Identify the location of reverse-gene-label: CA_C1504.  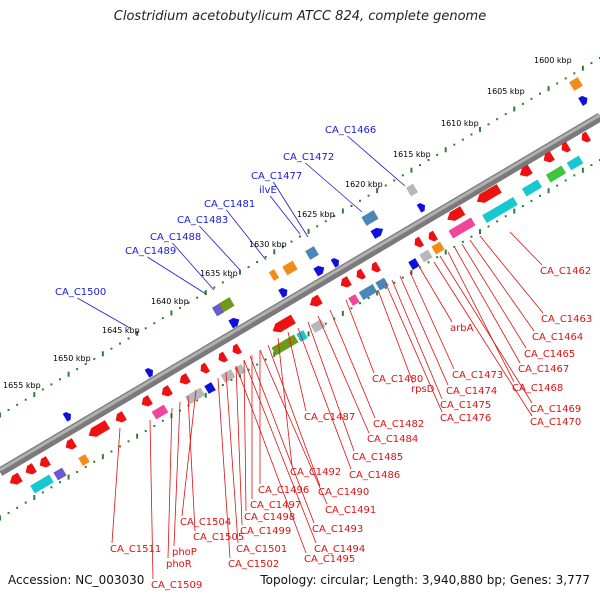
(205, 522).